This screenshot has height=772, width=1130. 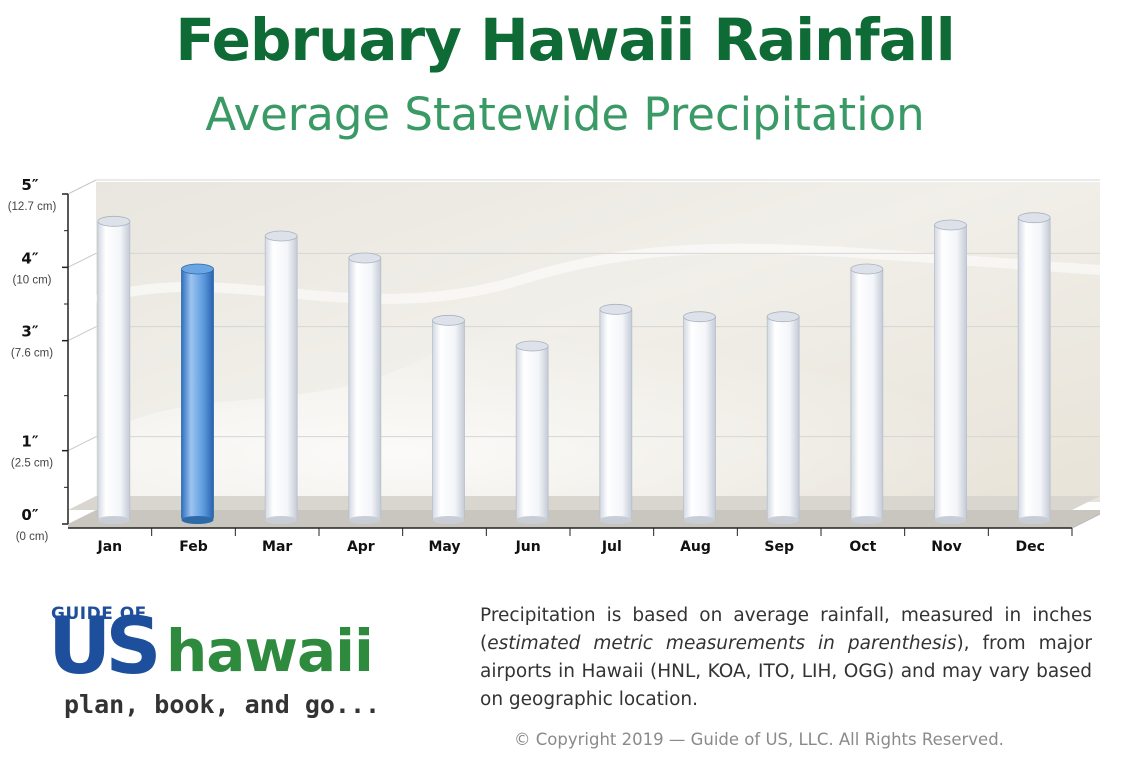 What do you see at coordinates (1034, 368) in the screenshot?
I see `bar-dec` at bounding box center [1034, 368].